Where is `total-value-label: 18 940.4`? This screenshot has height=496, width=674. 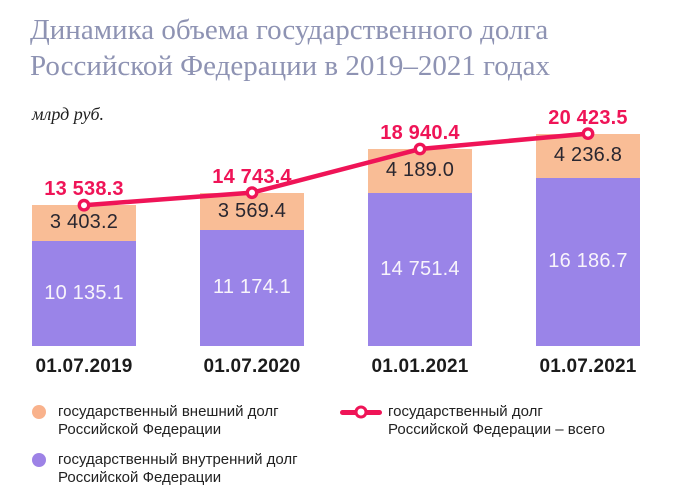 total-value-label: 18 940.4 is located at coordinates (420, 133).